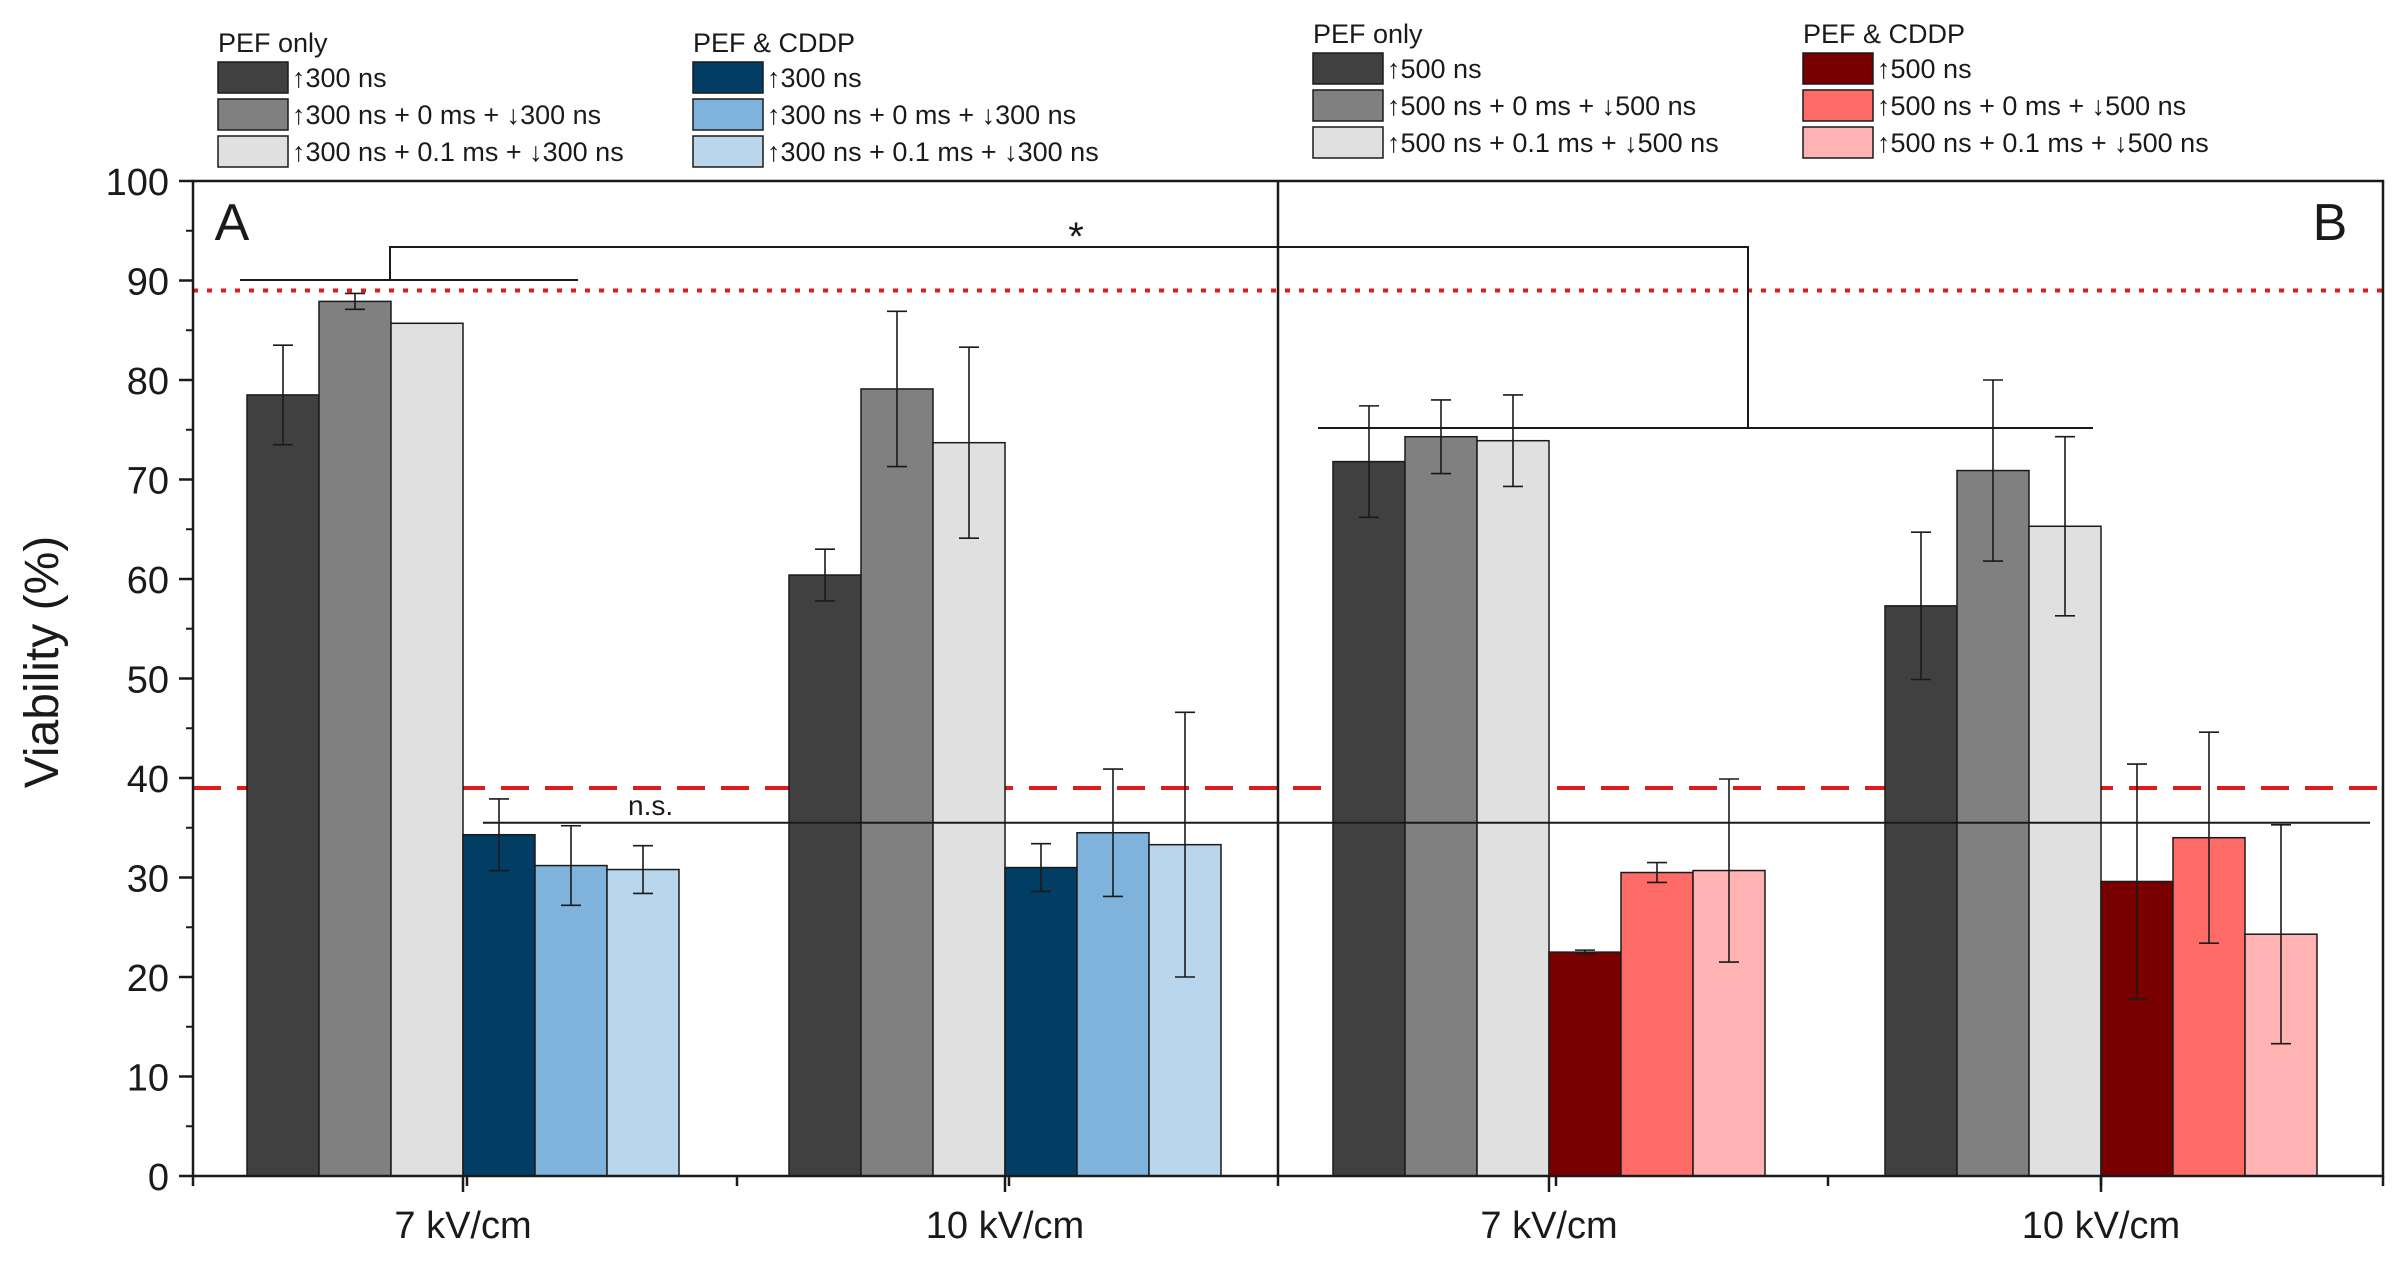 The width and height of the screenshot is (2395, 1264). I want to click on y-tick-label-70: 70, so click(148, 482).